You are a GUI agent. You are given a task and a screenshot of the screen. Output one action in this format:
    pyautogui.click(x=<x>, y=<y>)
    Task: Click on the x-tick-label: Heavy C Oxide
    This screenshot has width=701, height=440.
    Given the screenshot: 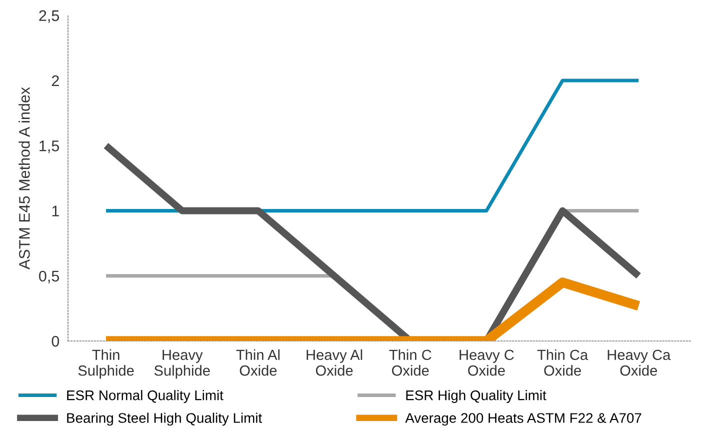 What is the action you would take?
    pyautogui.click(x=487, y=363)
    